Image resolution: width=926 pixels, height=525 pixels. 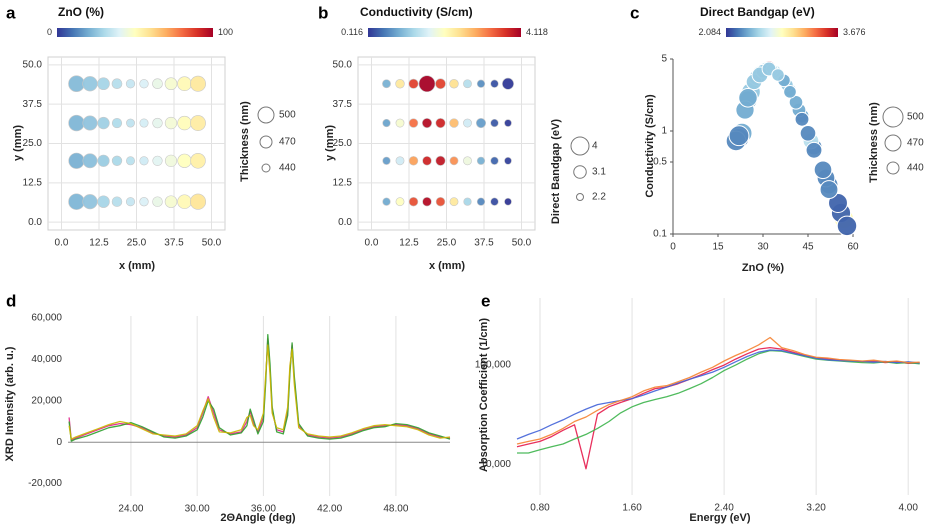 I want to click on size-legend-label: 2.2, so click(x=599, y=197).